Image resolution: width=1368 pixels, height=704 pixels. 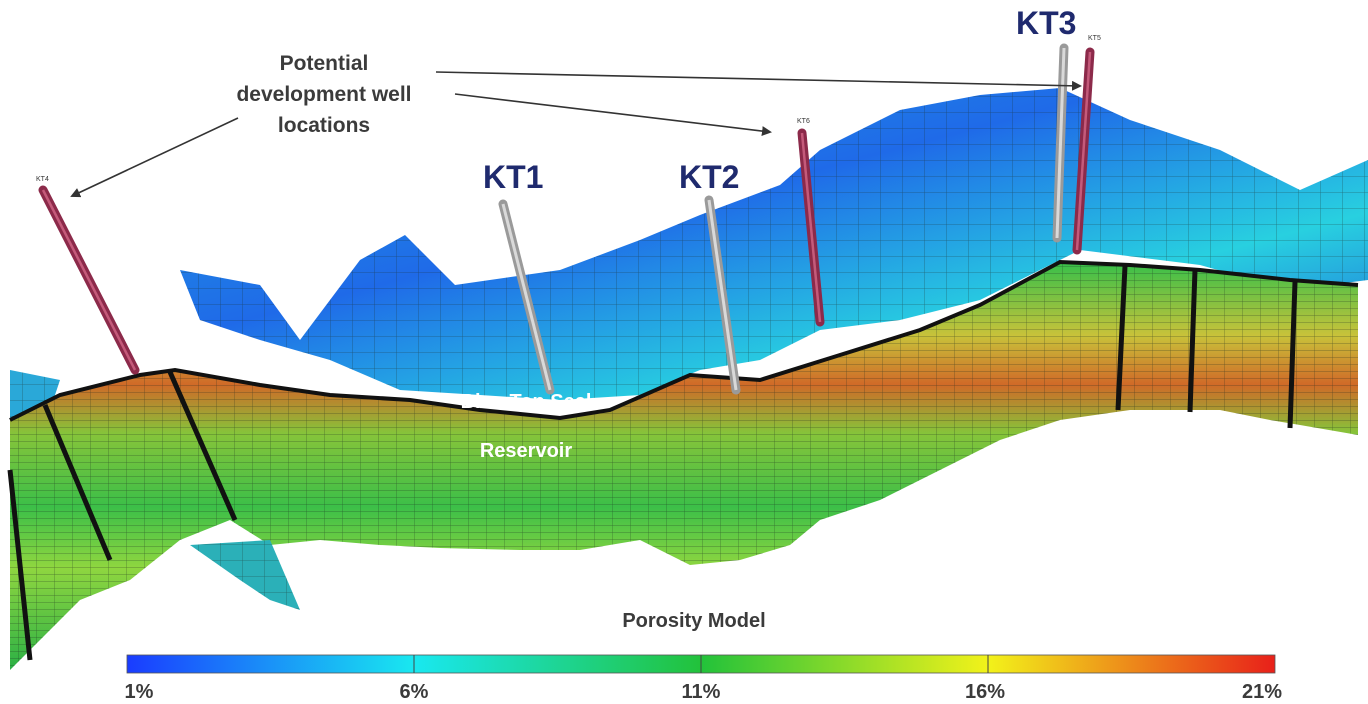 What do you see at coordinates (985, 692) in the screenshot?
I see `legend-tick-4: 16%` at bounding box center [985, 692].